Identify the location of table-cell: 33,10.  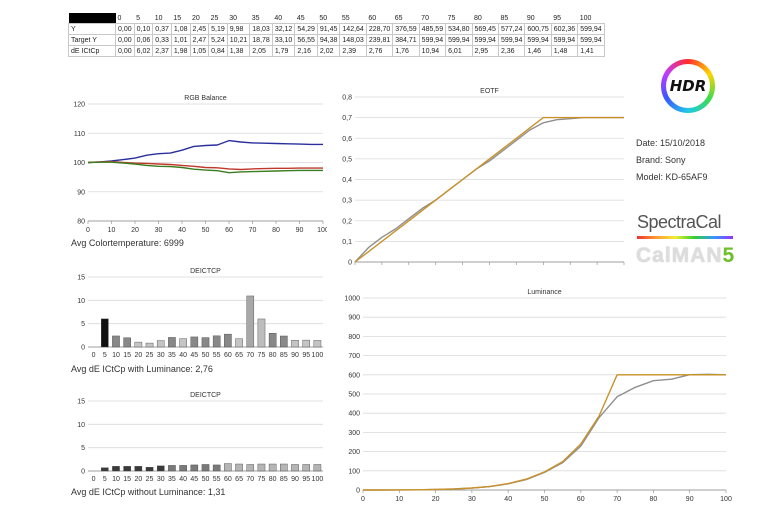
(283, 40).